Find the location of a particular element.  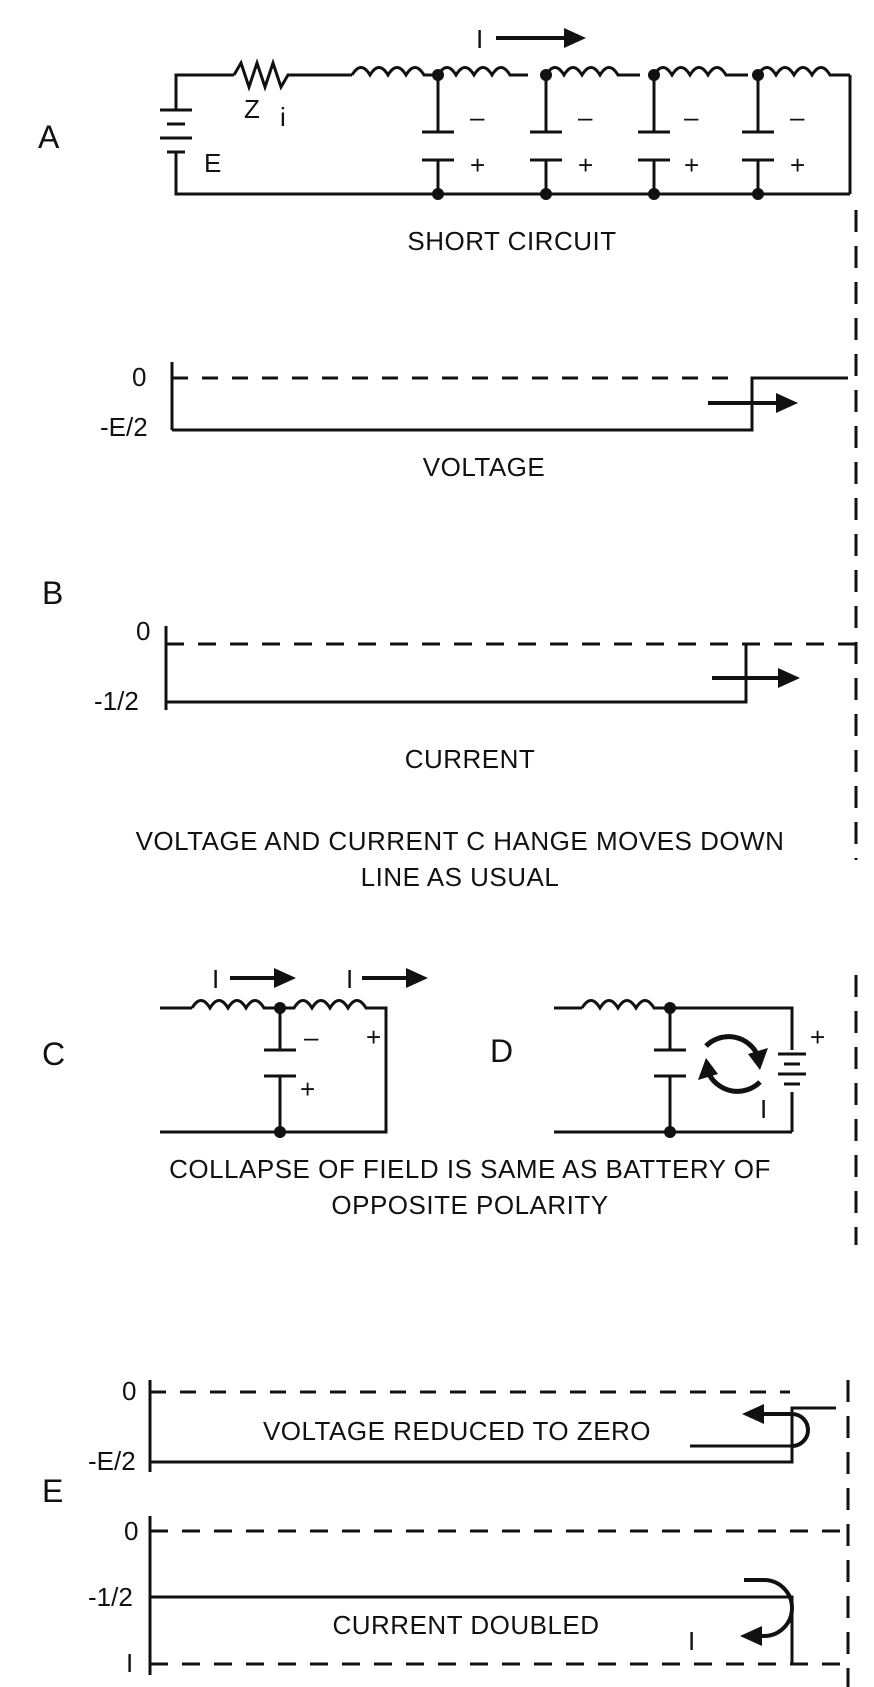

dashed-boundary-line is located at coordinates (852, 948).